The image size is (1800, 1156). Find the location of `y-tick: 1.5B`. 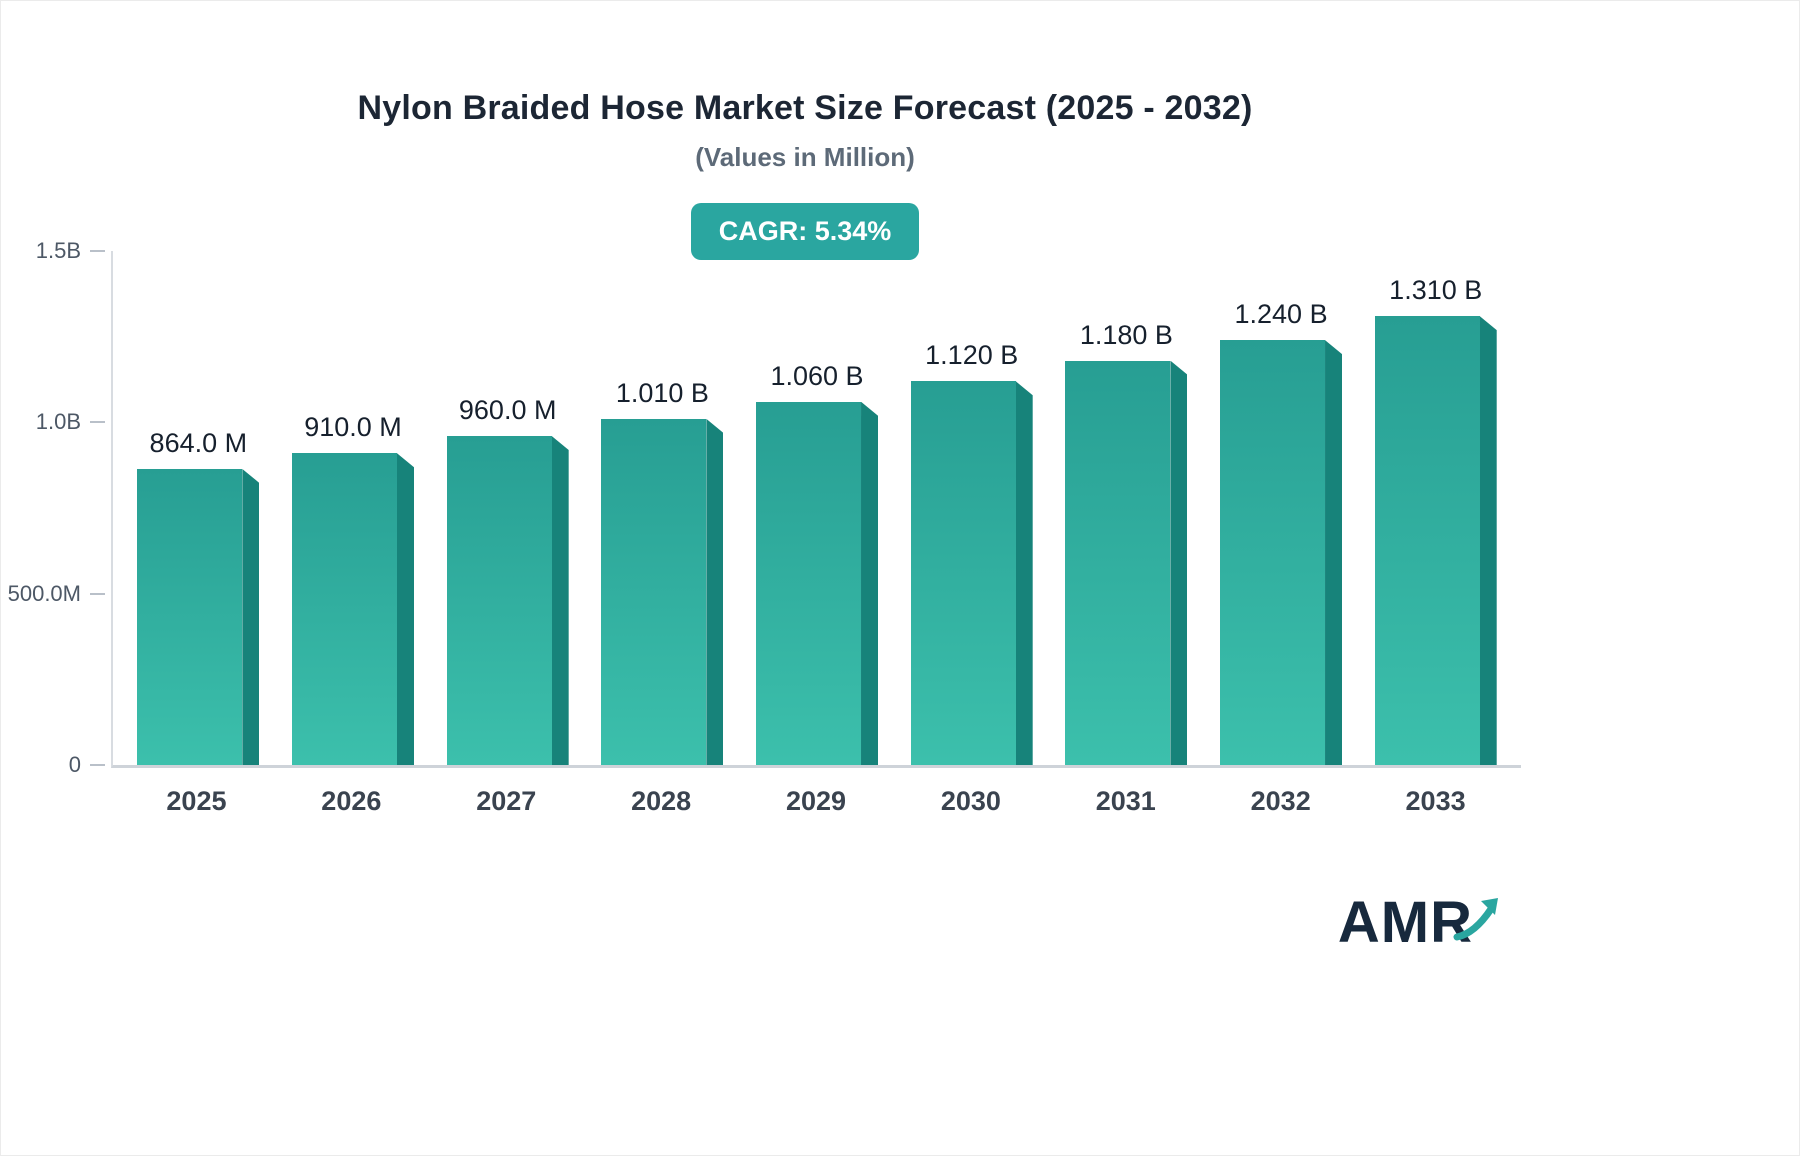

y-tick: 1.5B is located at coordinates (53, 251).